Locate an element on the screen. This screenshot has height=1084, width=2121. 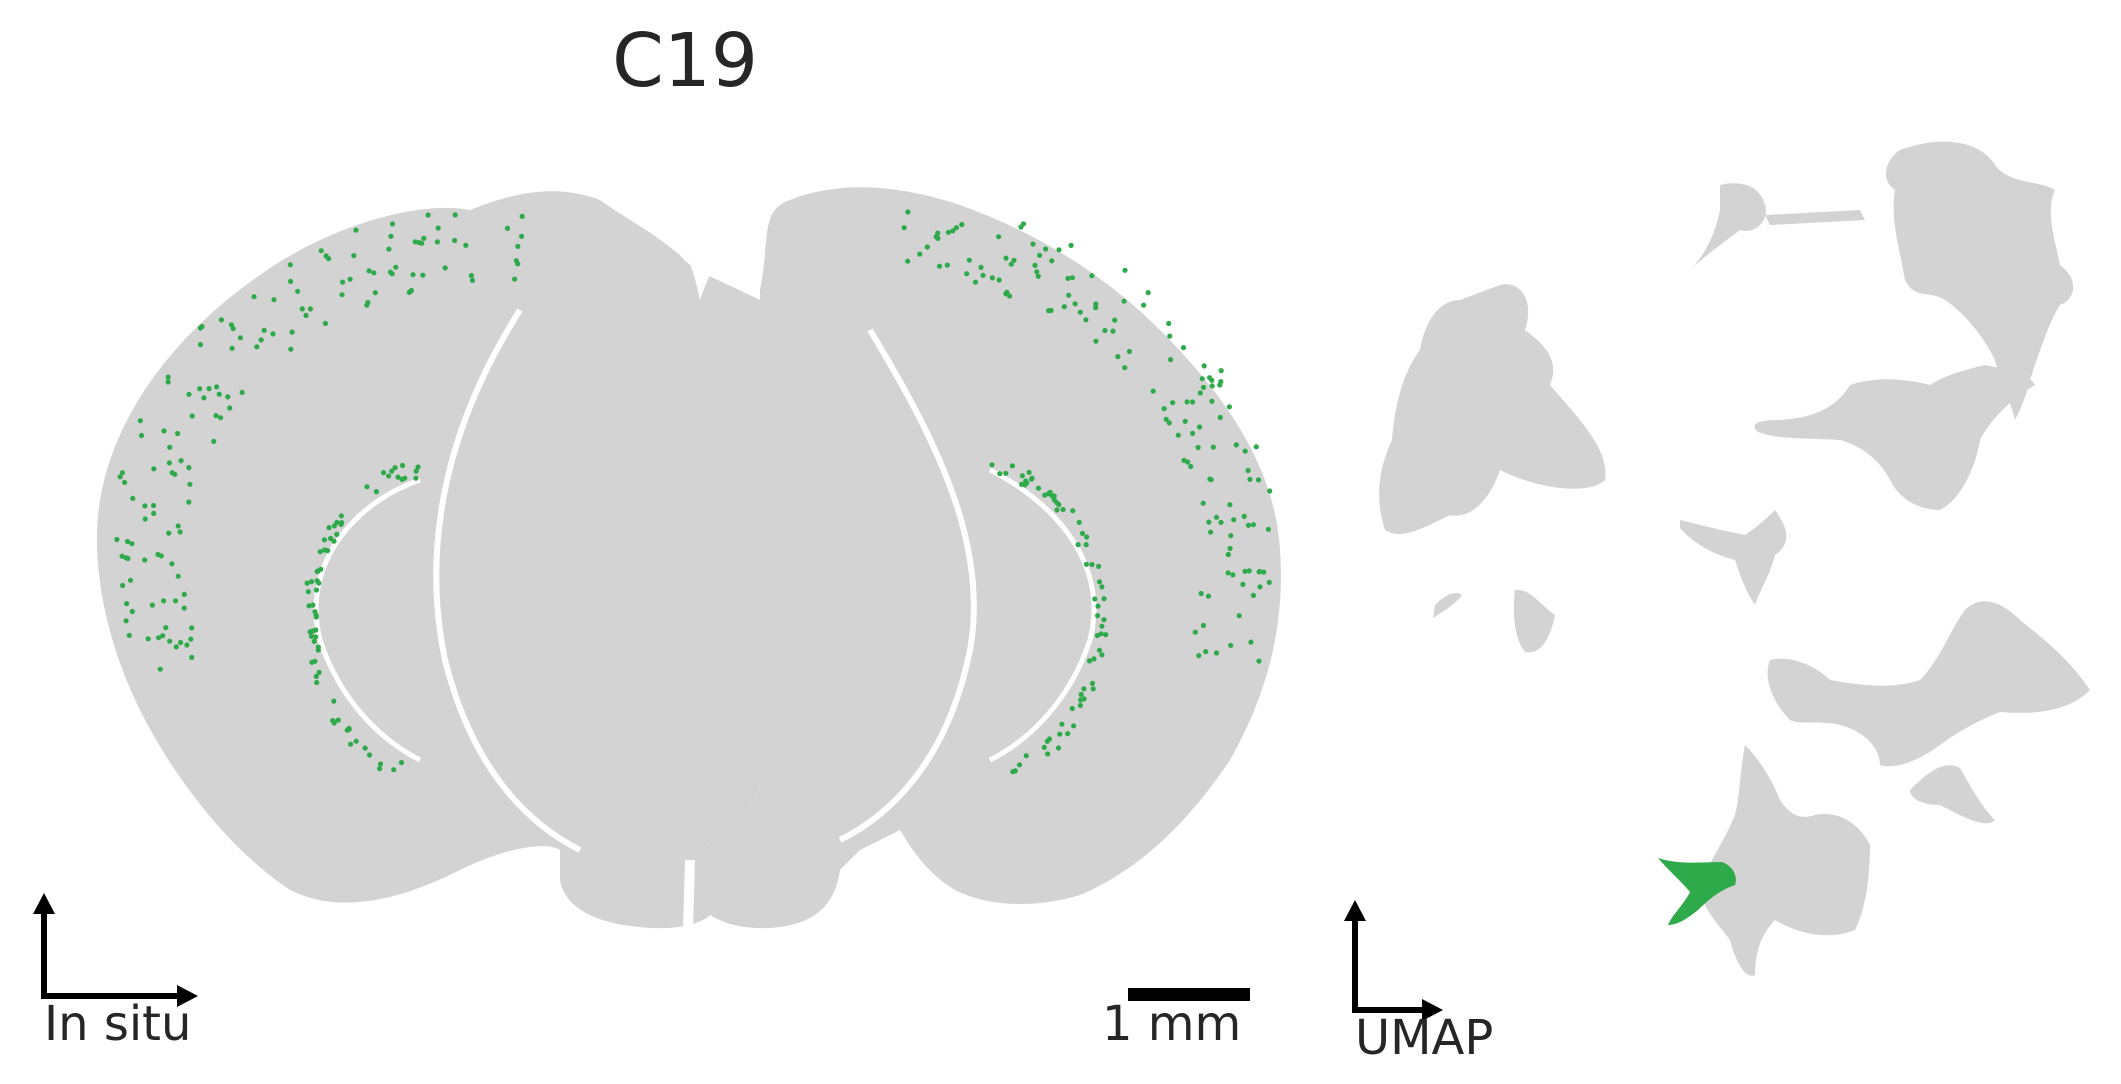
umap-cluster-mid-right is located at coordinates (1894, 437).